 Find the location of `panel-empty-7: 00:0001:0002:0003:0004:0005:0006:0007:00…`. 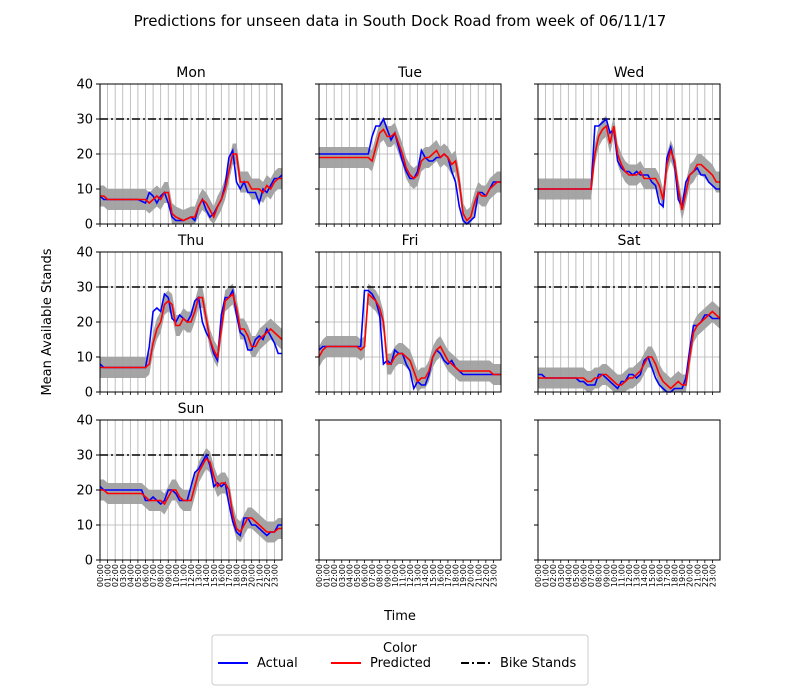

panel-empty-7: 00:0001:0002:0003:0004:0005:0006:0007:00… is located at coordinates (408, 503).